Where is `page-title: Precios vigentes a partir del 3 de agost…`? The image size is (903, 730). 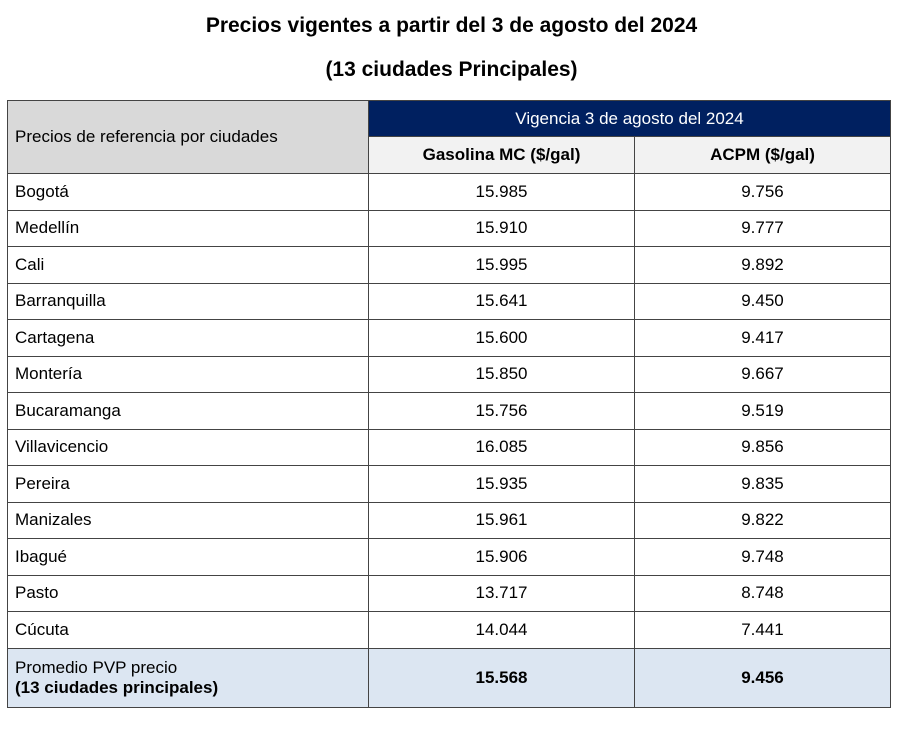 page-title: Precios vigentes a partir del 3 de agost… is located at coordinates (451, 25).